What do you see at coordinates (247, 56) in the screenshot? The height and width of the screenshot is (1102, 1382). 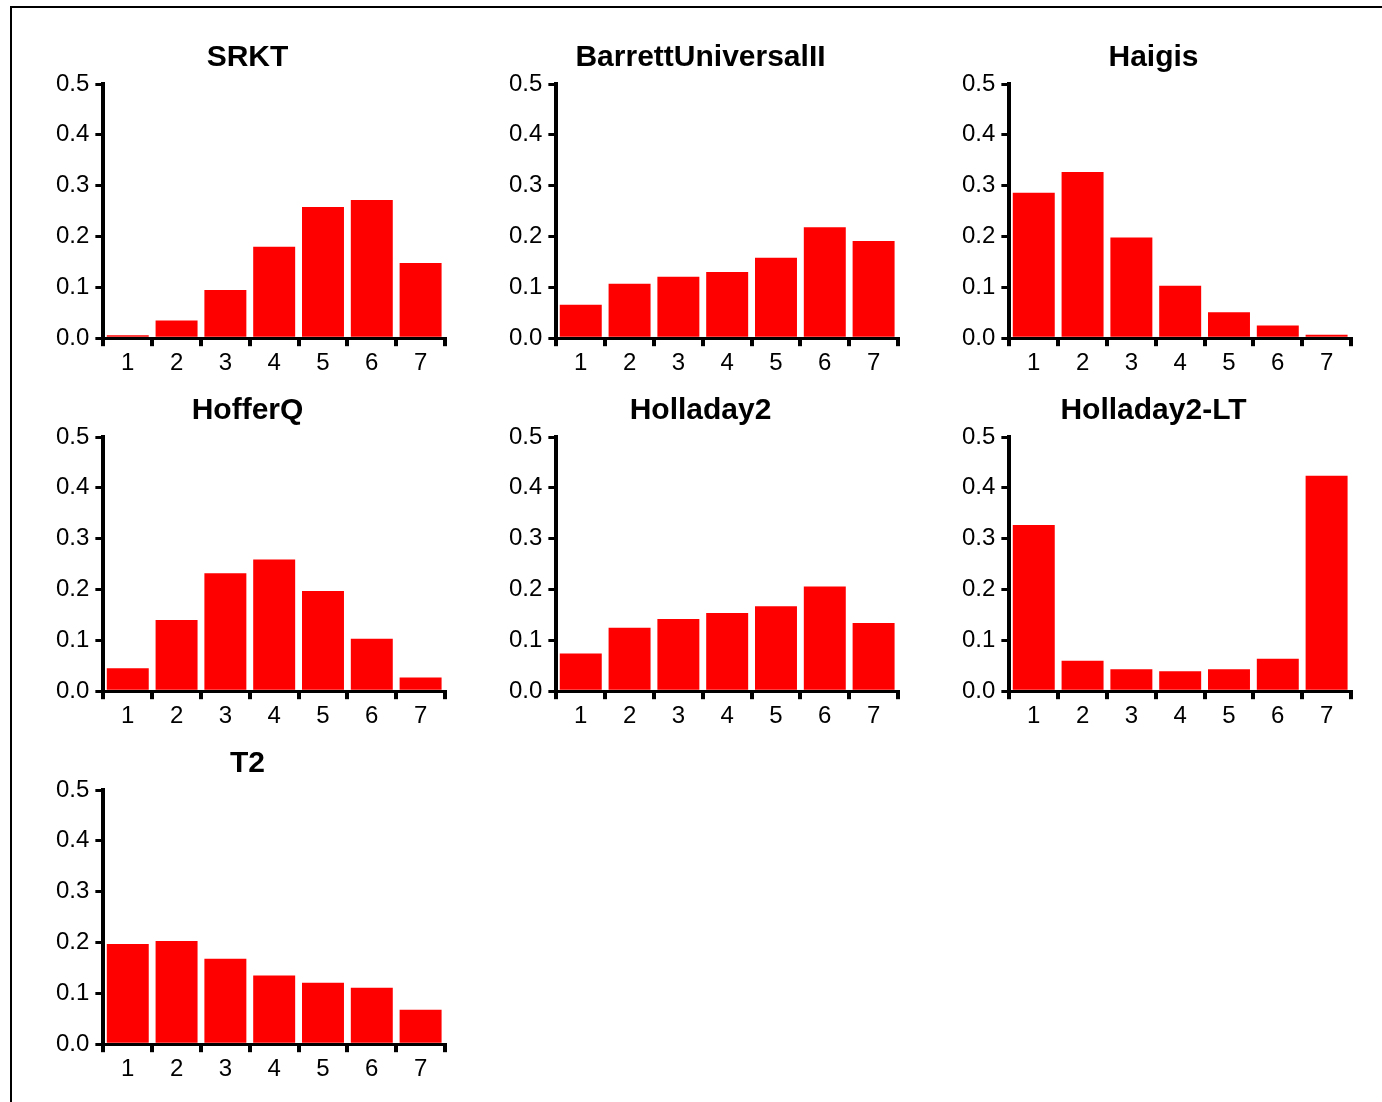 I see `chart-title: SRKT` at bounding box center [247, 56].